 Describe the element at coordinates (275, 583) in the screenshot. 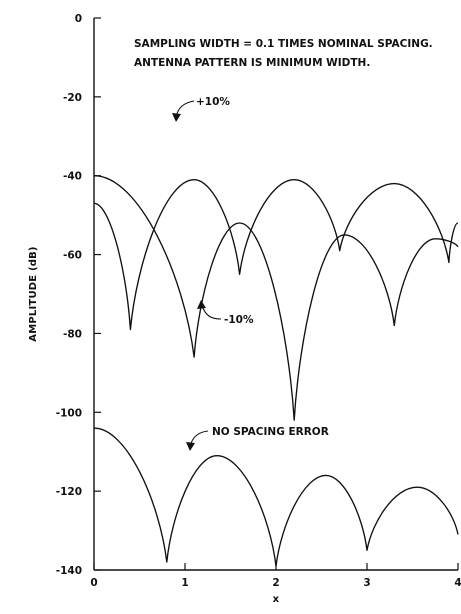

I see `x-tick-label: 2` at that location.